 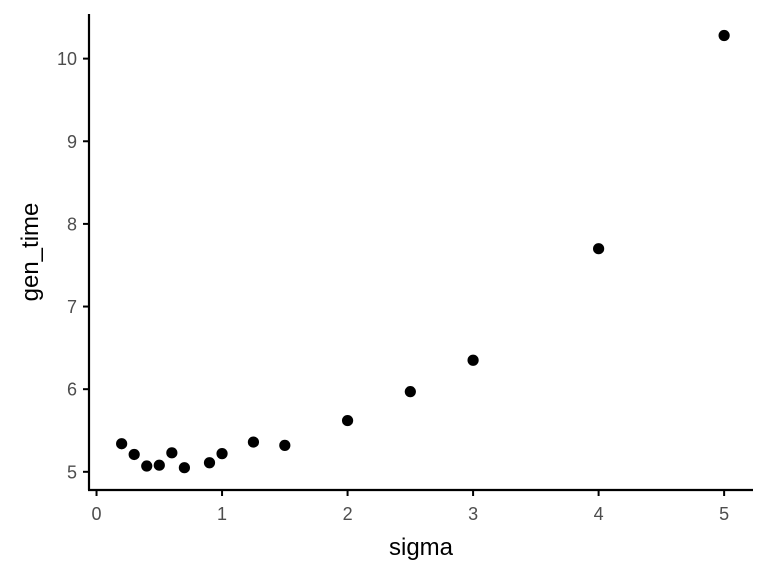 What do you see at coordinates (348, 514) in the screenshot?
I see `x-tick-label: 2` at bounding box center [348, 514].